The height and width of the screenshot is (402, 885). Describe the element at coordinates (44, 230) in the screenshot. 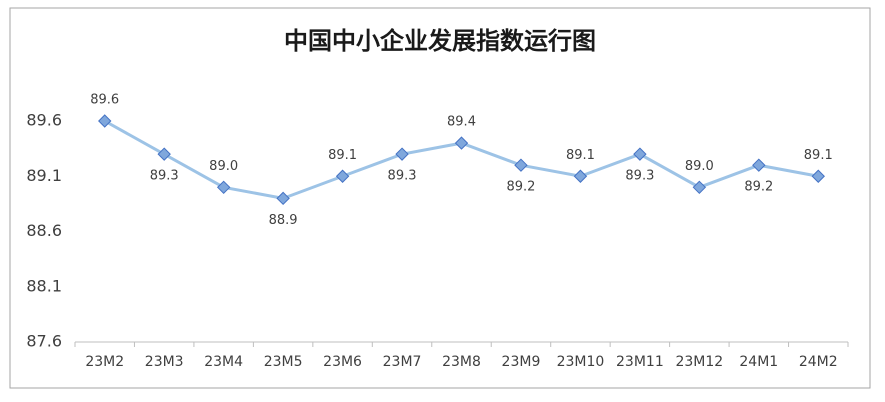

I see `y-tick-label: 88.6` at that location.